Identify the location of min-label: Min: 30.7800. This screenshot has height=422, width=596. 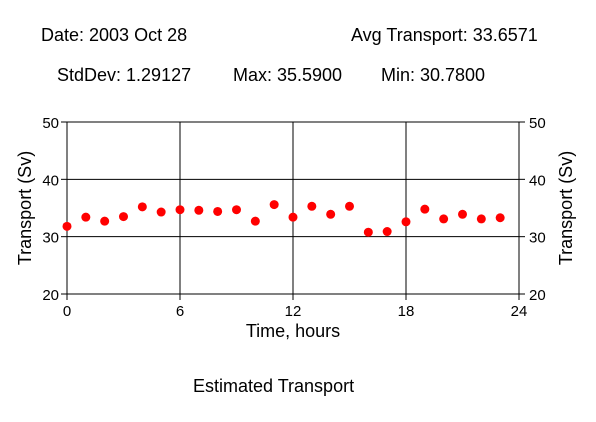
(433, 75).